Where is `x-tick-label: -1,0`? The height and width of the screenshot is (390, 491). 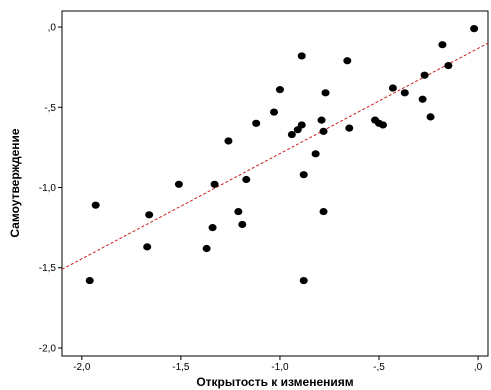 x-tick-label: -1,0 is located at coordinates (280, 367).